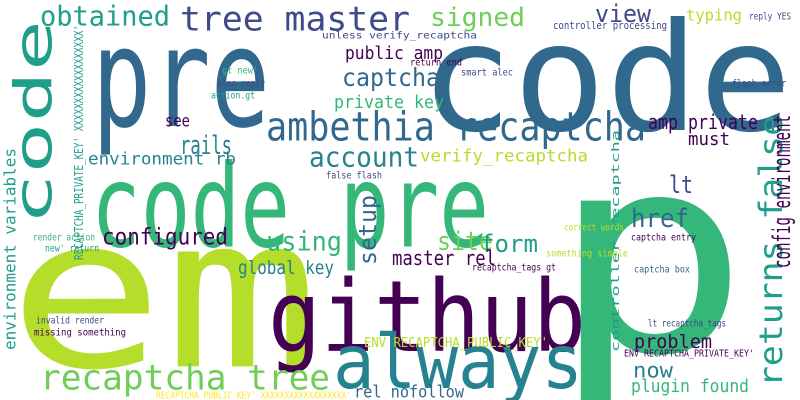  Describe the element at coordinates (714, 15) in the screenshot. I see `word-typing: typing` at that location.